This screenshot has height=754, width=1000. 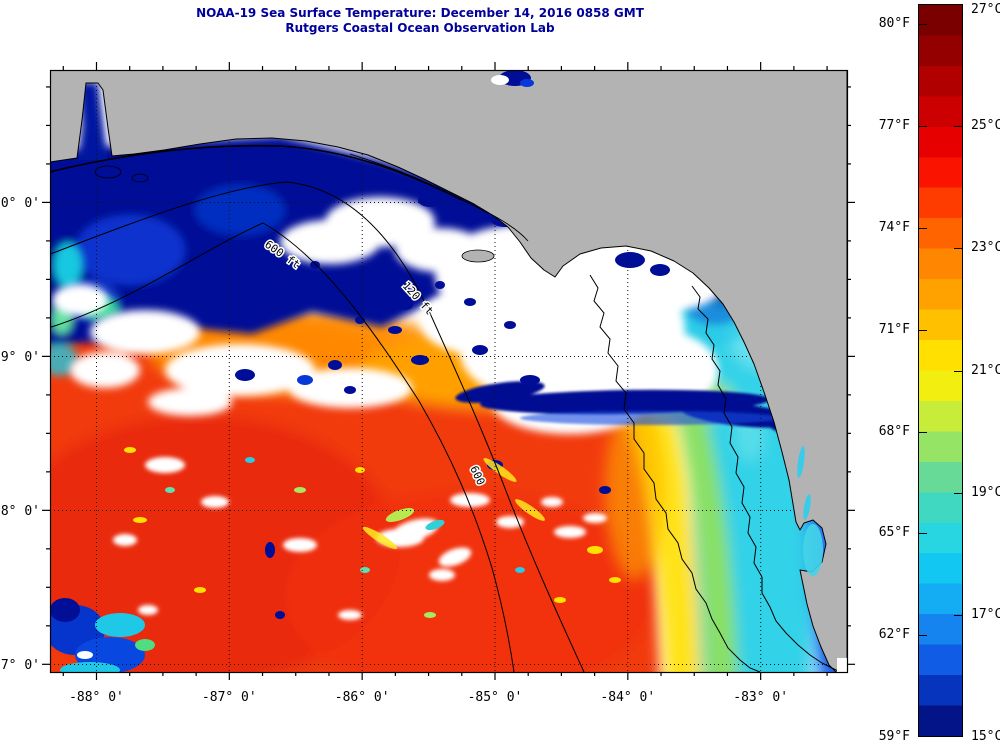 I want to click on lat-tick-label: 29° 0', so click(x=20, y=357).